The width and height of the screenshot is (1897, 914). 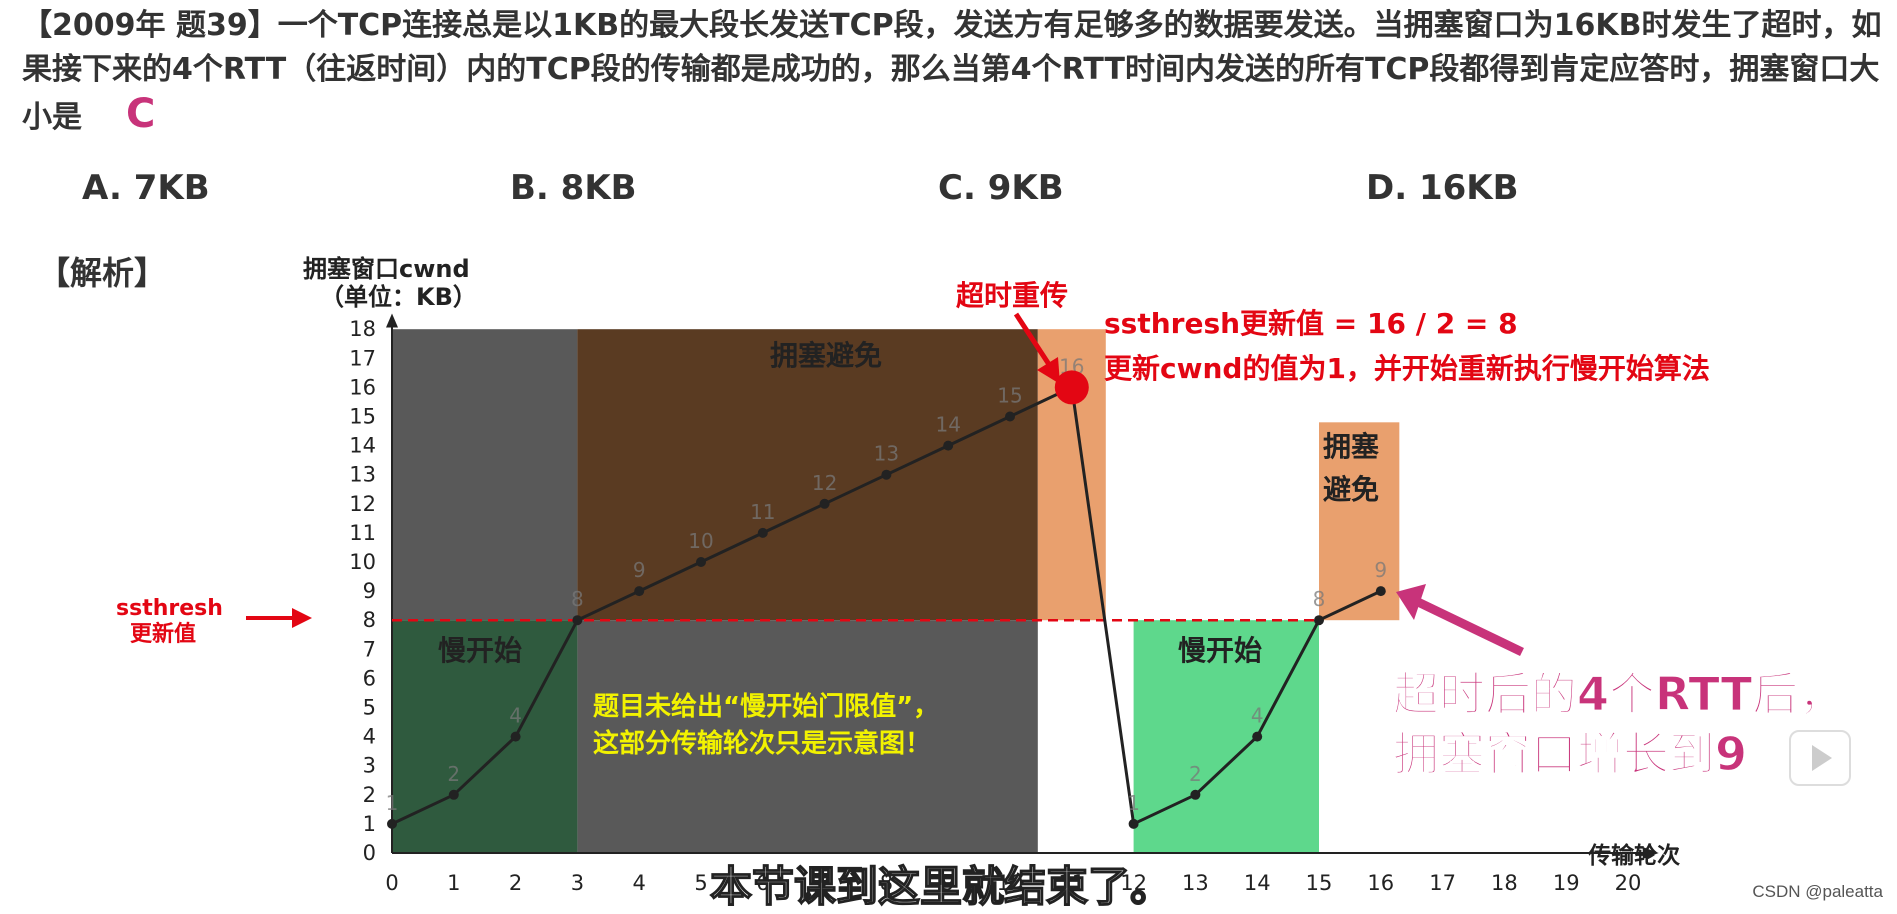 What do you see at coordinates (369, 824) in the screenshot?
I see `y-tick-label: 1` at bounding box center [369, 824].